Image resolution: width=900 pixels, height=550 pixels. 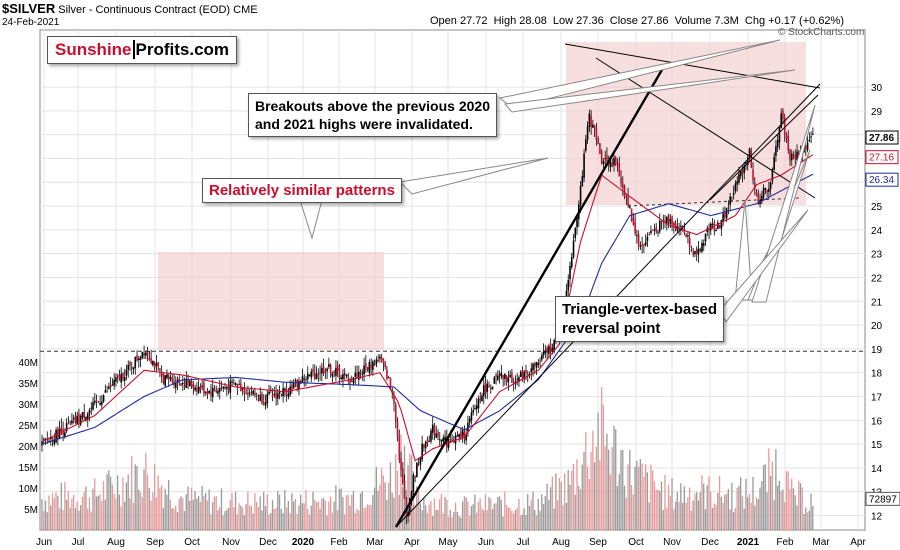 What do you see at coordinates (133, 49) in the screenshot?
I see `brand-divider` at bounding box center [133, 49].